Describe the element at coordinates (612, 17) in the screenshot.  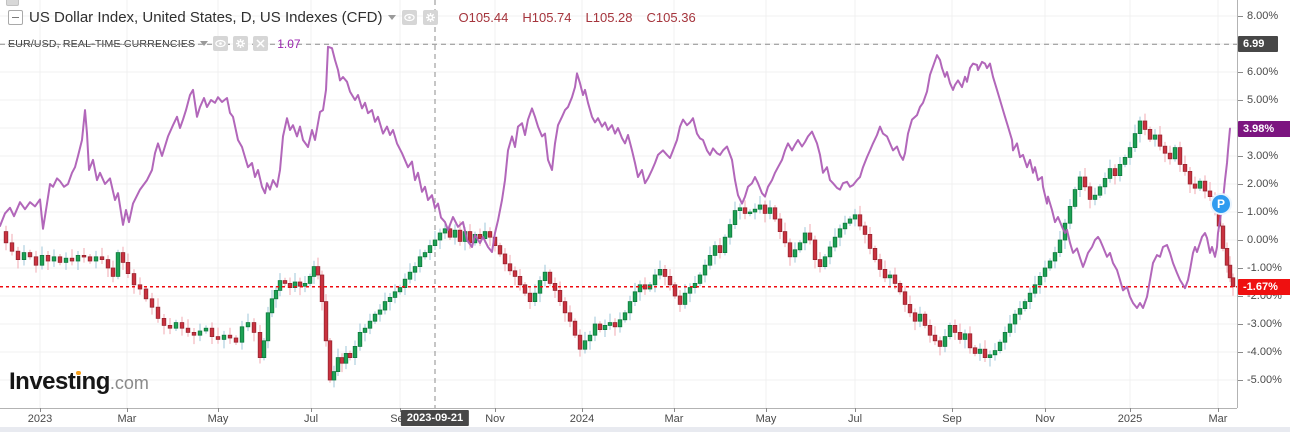
I see `low-value: 105.28` at that location.